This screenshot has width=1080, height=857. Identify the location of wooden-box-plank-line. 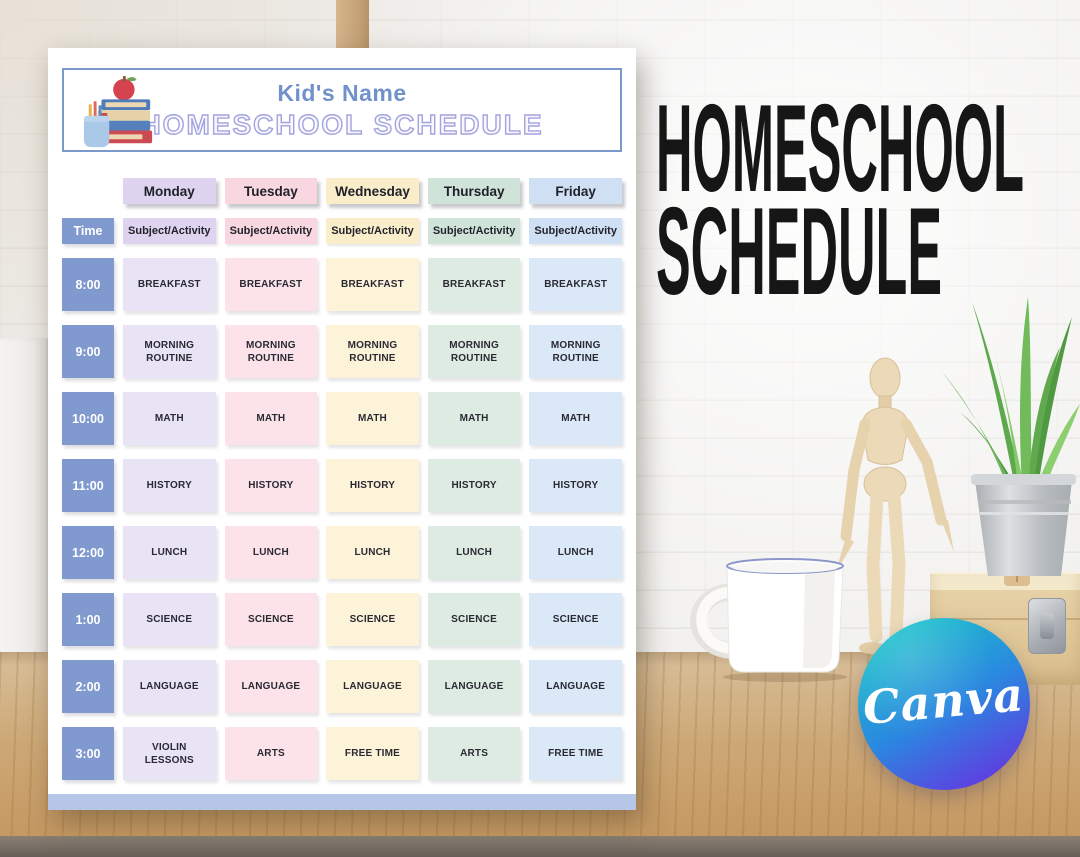
(1005, 619).